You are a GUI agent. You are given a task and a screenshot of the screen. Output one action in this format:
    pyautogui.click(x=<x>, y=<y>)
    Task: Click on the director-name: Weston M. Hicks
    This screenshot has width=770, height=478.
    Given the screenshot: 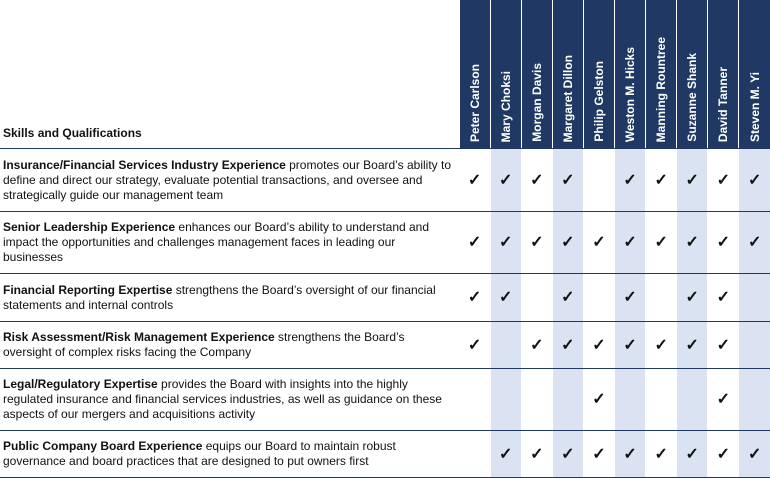 What is the action you would take?
    pyautogui.click(x=630, y=94)
    